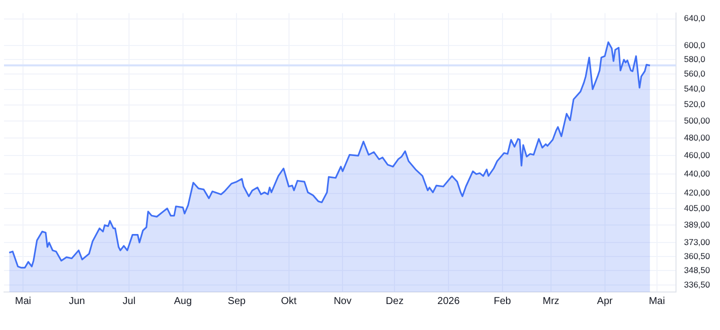 The image size is (720, 330). Describe the element at coordinates (697, 137) in the screenshot. I see `y-tick-label: 480,00` at that location.